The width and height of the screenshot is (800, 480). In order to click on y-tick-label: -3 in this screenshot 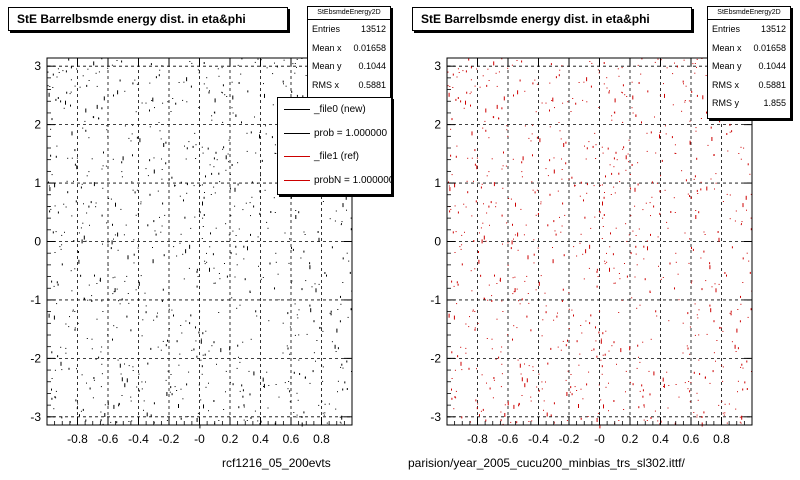, I will do `click(35, 417)`.